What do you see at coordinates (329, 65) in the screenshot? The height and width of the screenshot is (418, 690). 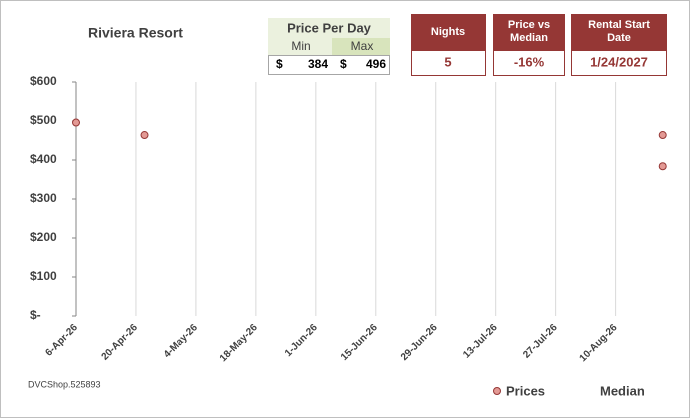 I see `price-values-bg` at bounding box center [329, 65].